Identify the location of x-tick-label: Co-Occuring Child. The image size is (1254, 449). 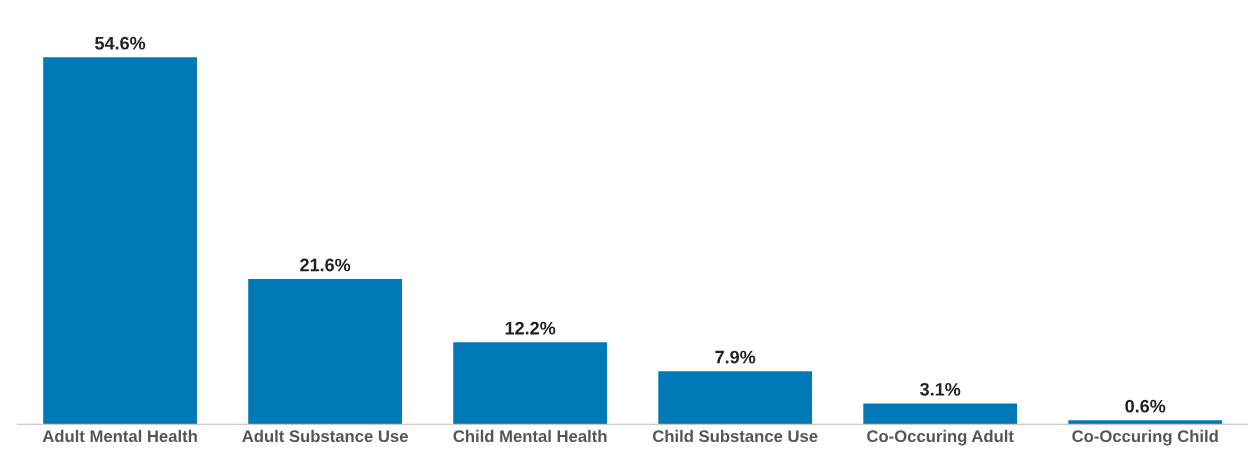
(1145, 437).